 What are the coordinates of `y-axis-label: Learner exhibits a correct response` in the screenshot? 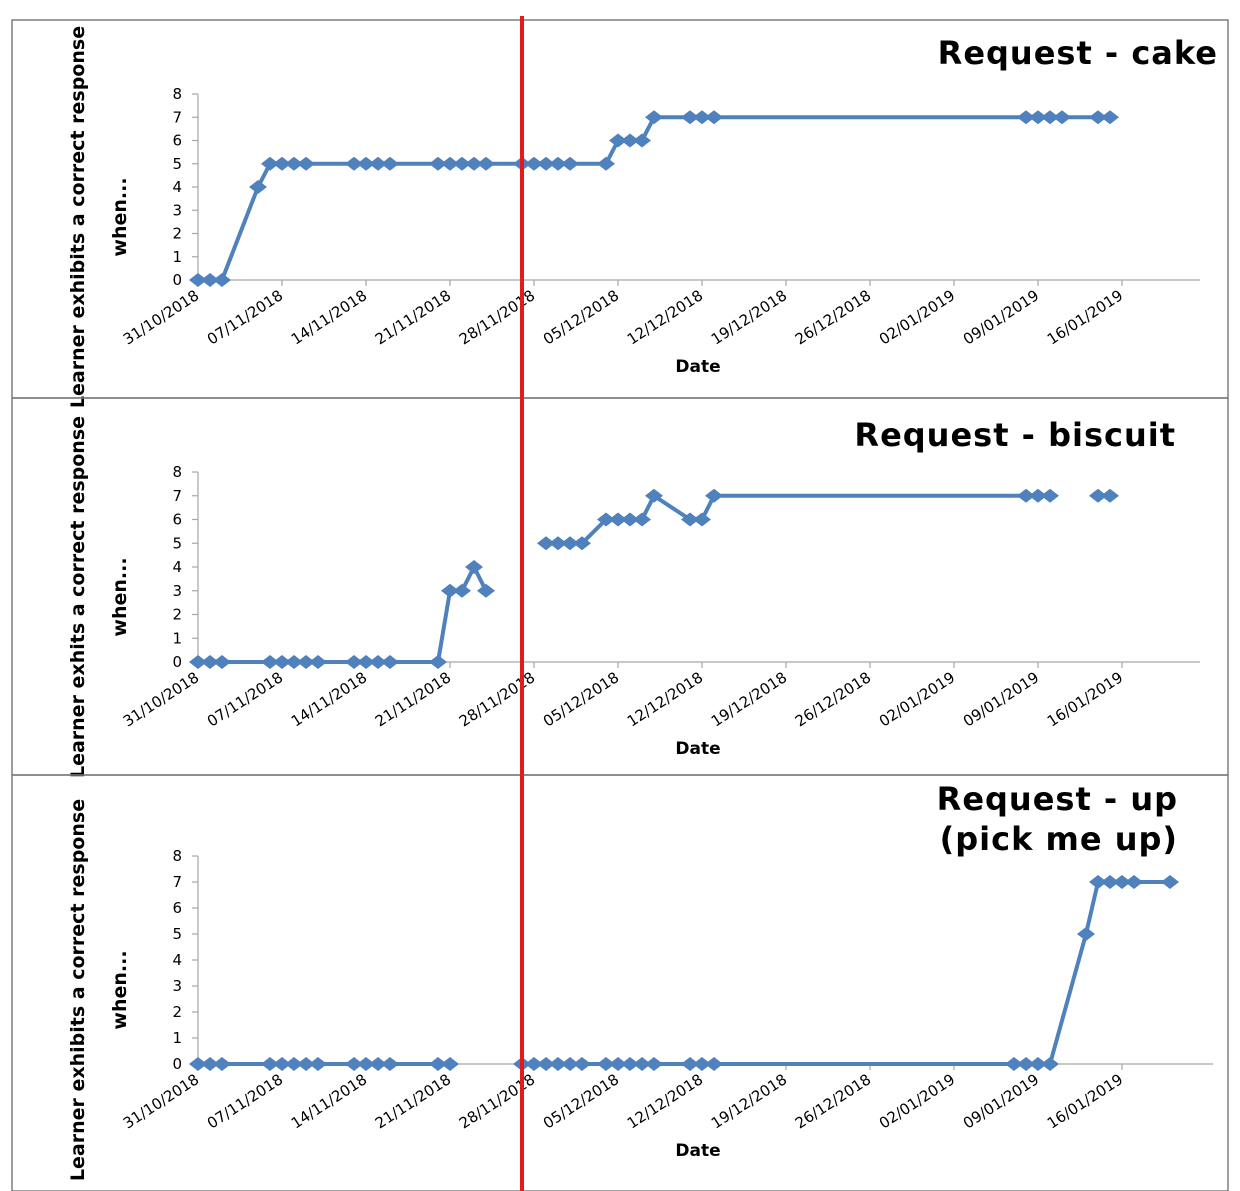 It's located at (78, 990).